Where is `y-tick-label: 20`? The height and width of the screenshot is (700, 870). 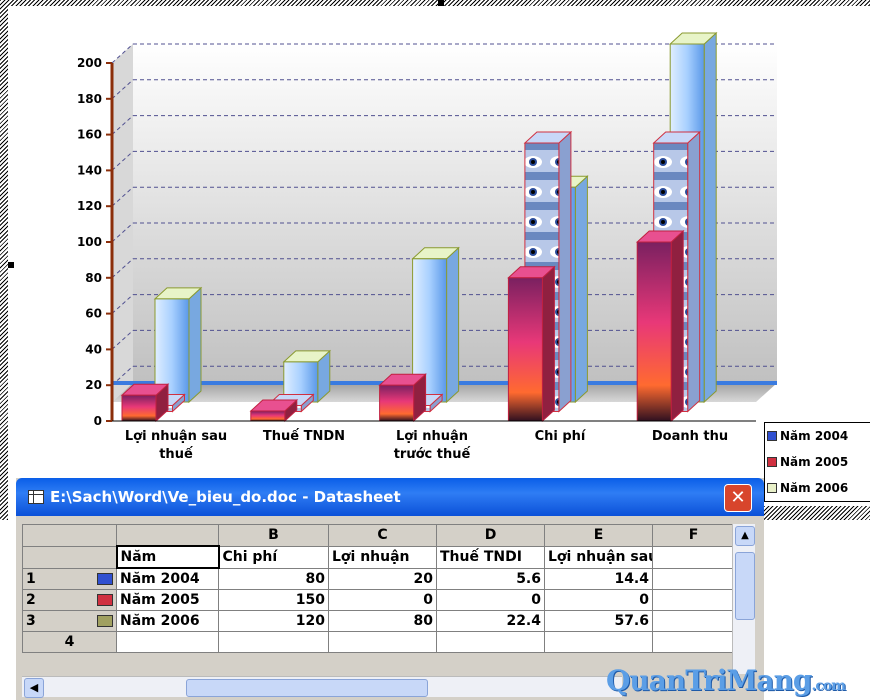
y-tick-label: 20 is located at coordinates (93, 385).